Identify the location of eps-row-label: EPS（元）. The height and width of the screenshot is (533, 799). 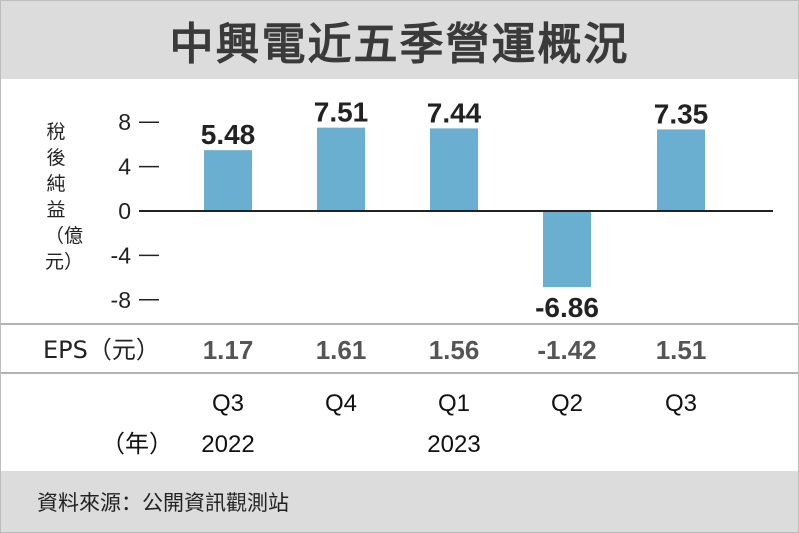
(101, 350).